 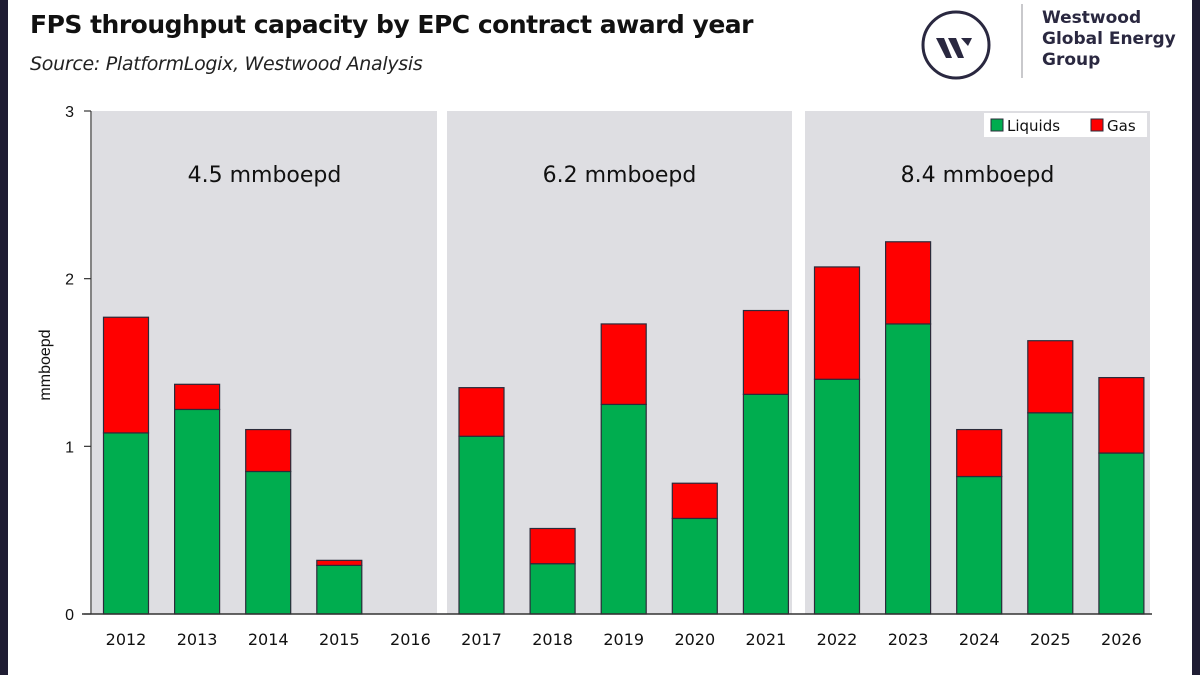 What do you see at coordinates (623, 509) in the screenshot?
I see `bar-liquids-2019` at bounding box center [623, 509].